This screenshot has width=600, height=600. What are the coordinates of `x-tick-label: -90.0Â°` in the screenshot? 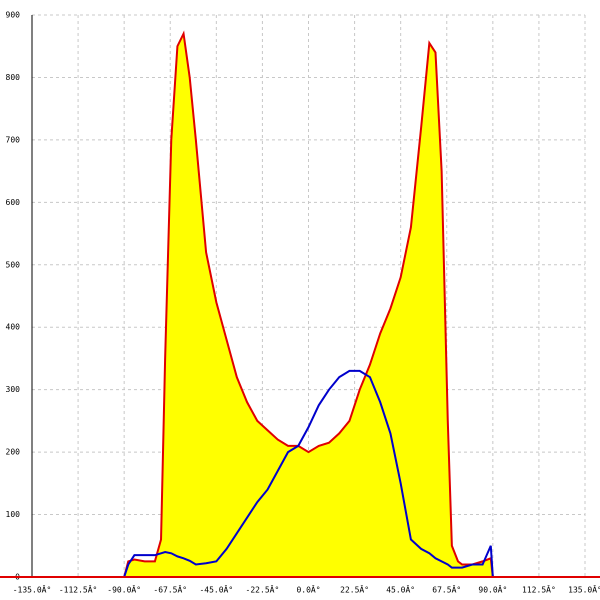 It's located at (124, 589).